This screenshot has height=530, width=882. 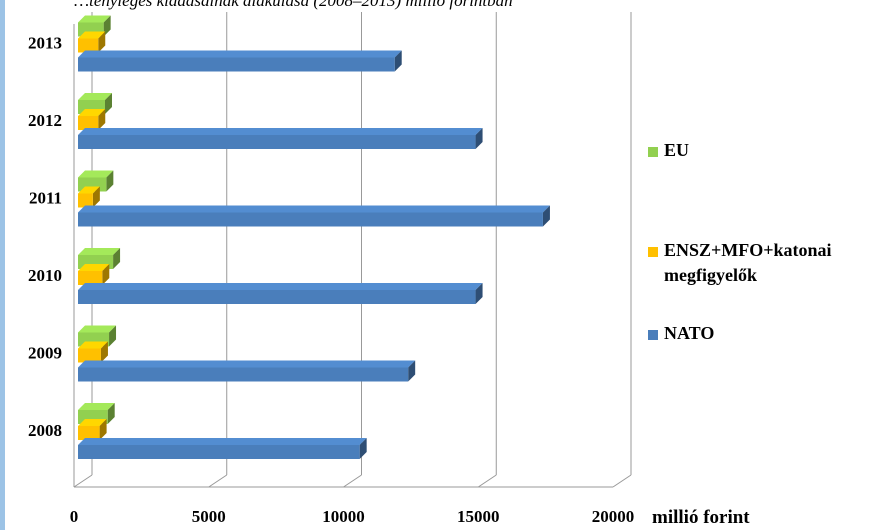 I want to click on bar-nato-2011, so click(x=314, y=216).